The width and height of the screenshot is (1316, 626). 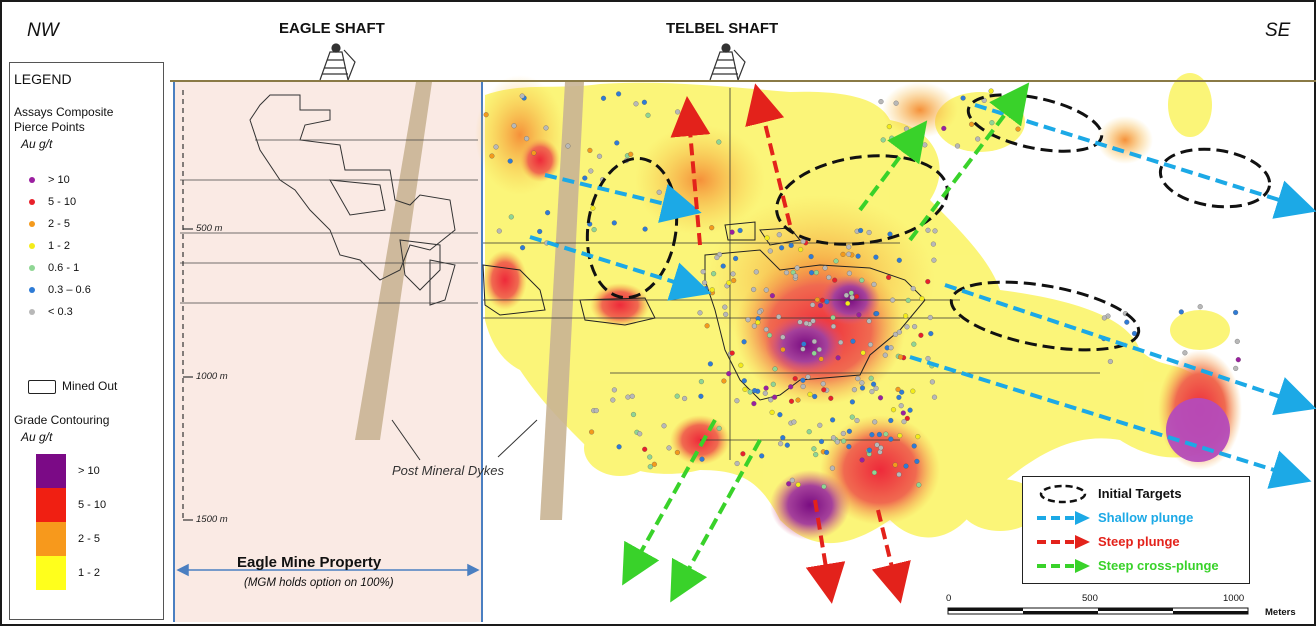 What do you see at coordinates (1098, 611) in the screenshot?
I see `scale-bar` at bounding box center [1098, 611].